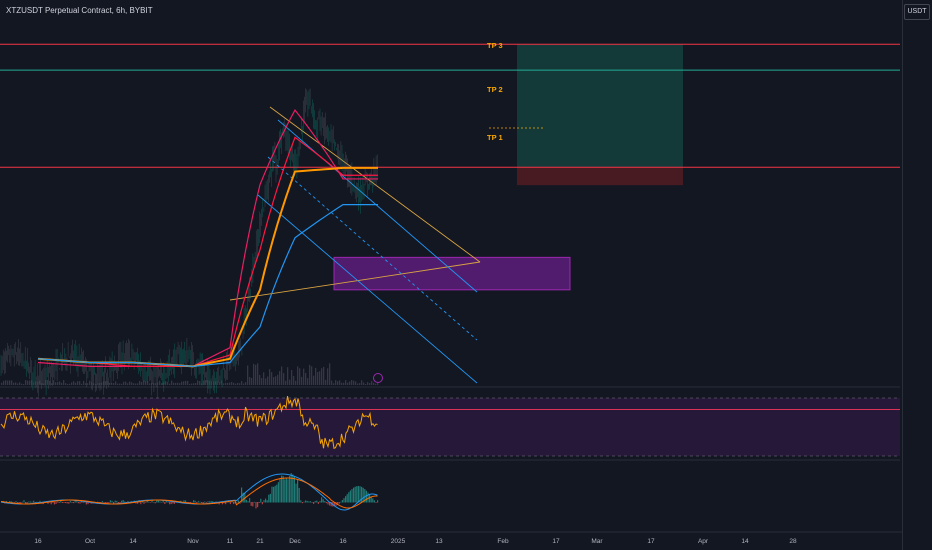  I want to click on long-target-zone, so click(600, 106).